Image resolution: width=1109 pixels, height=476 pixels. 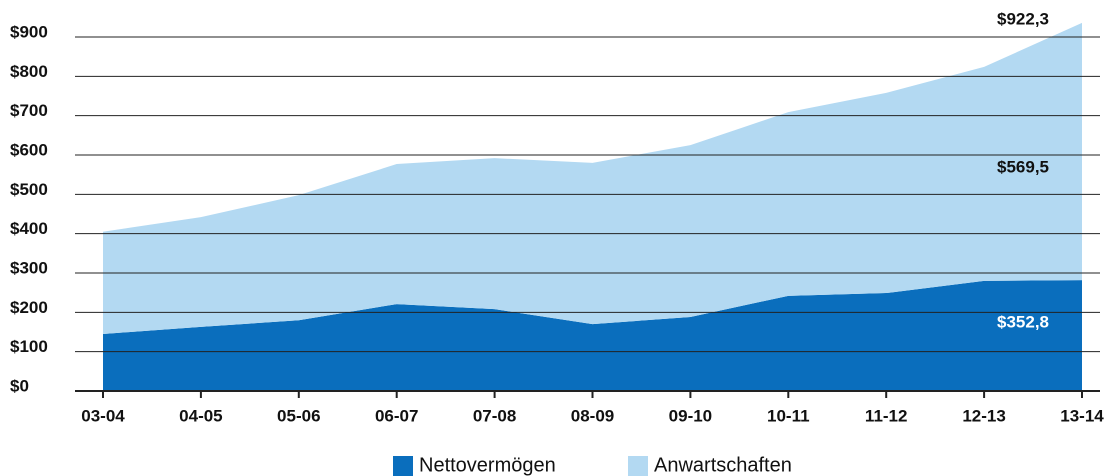 What do you see at coordinates (983, 415) in the screenshot?
I see `x-tick-label: 12-13` at bounding box center [983, 415].